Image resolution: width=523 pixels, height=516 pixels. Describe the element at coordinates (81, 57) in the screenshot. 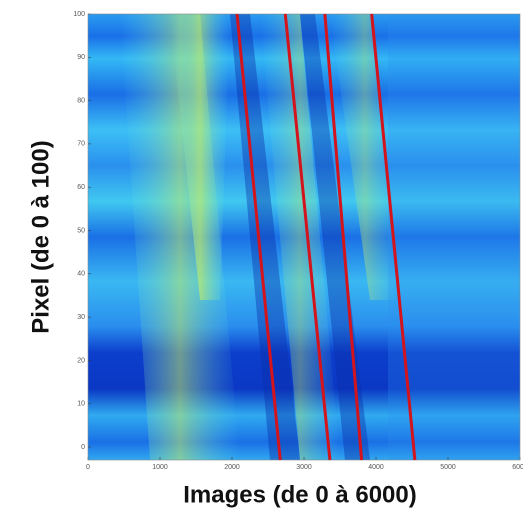

I see `y-tick-label: 90` at that location.